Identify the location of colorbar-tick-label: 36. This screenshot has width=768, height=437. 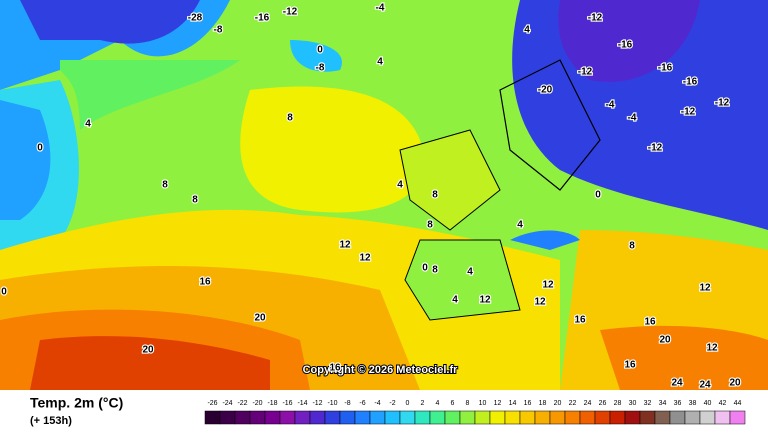
(678, 403).